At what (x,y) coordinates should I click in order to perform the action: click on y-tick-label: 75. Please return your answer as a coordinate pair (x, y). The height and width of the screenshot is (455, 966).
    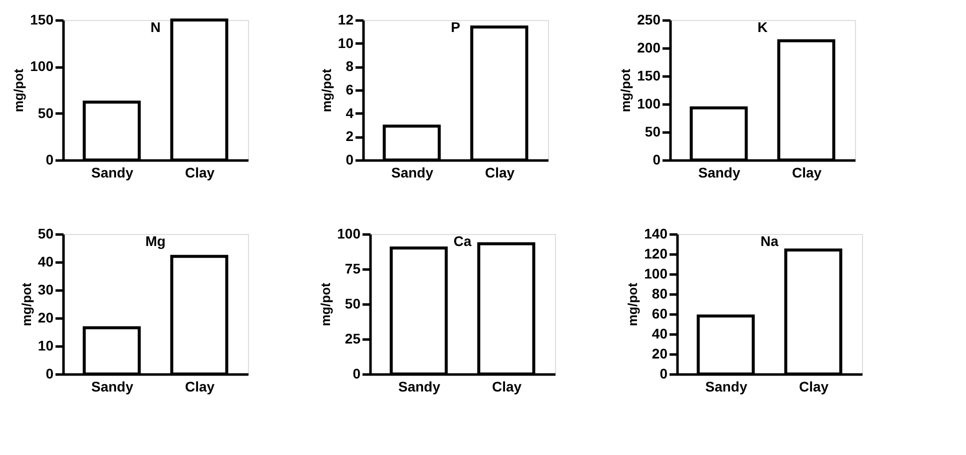
    Looking at the image, I should click on (352, 268).